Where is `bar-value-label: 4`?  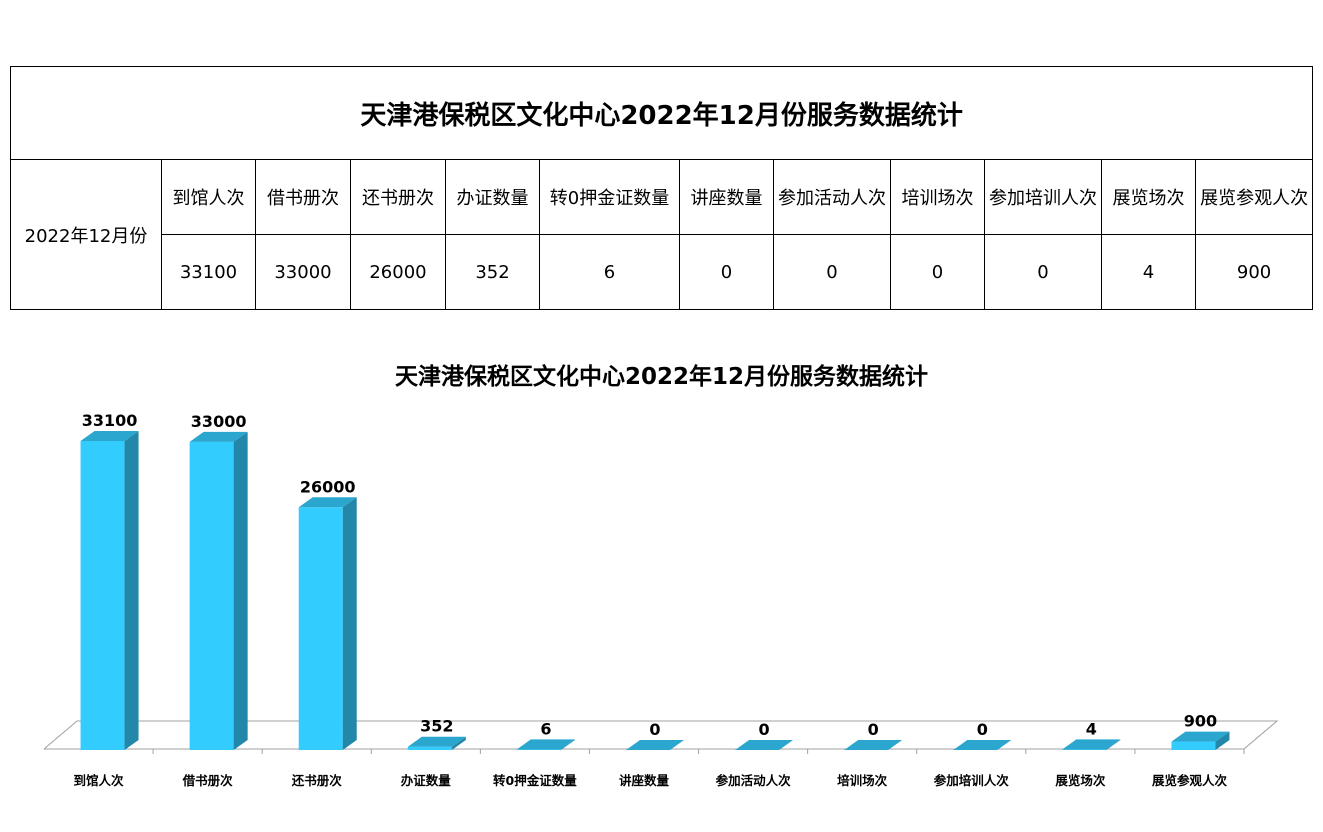
bar-value-label: 4 is located at coordinates (1091, 728).